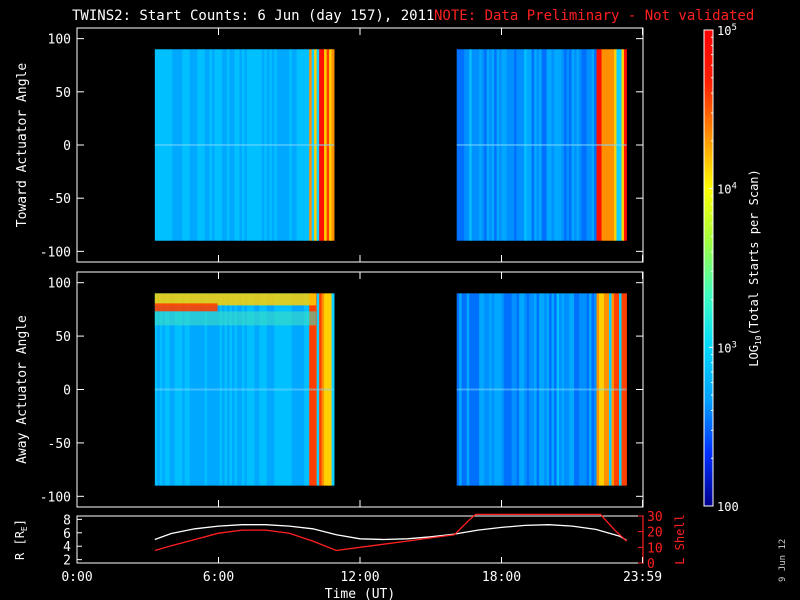  Describe the element at coordinates (755, 268) in the screenshot. I see `colorbar-label: LOG10(Total Starts per Scan)` at that location.